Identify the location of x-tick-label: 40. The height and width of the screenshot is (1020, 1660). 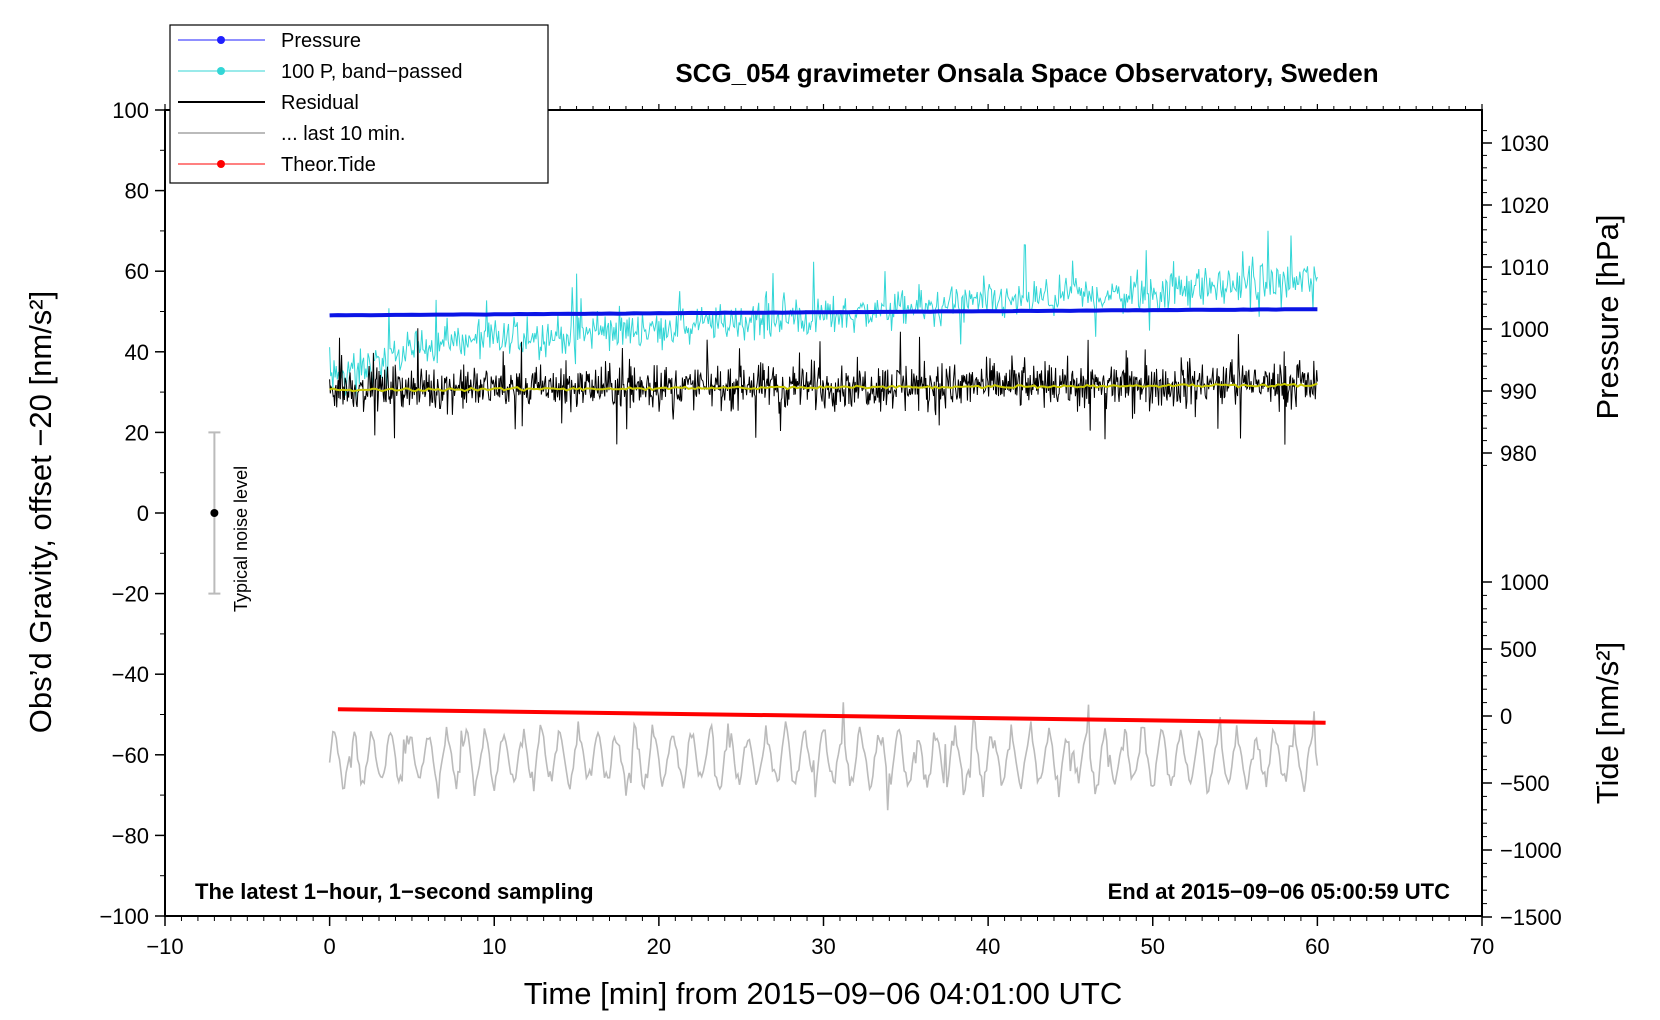
(988, 946).